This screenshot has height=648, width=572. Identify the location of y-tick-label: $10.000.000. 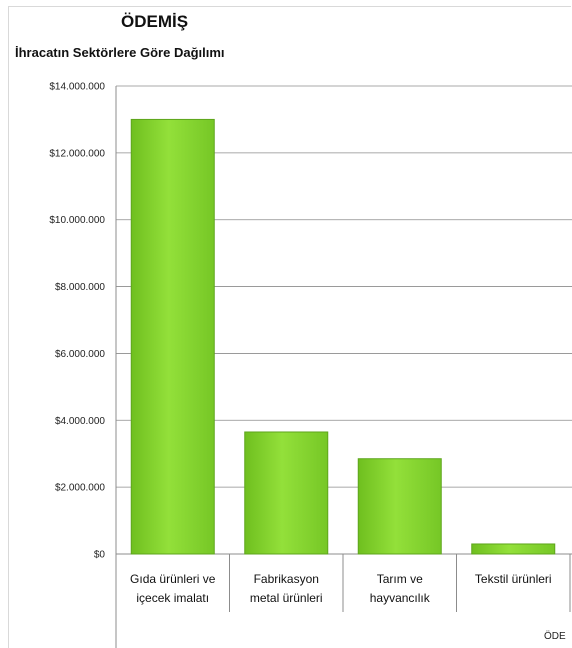
(77, 220).